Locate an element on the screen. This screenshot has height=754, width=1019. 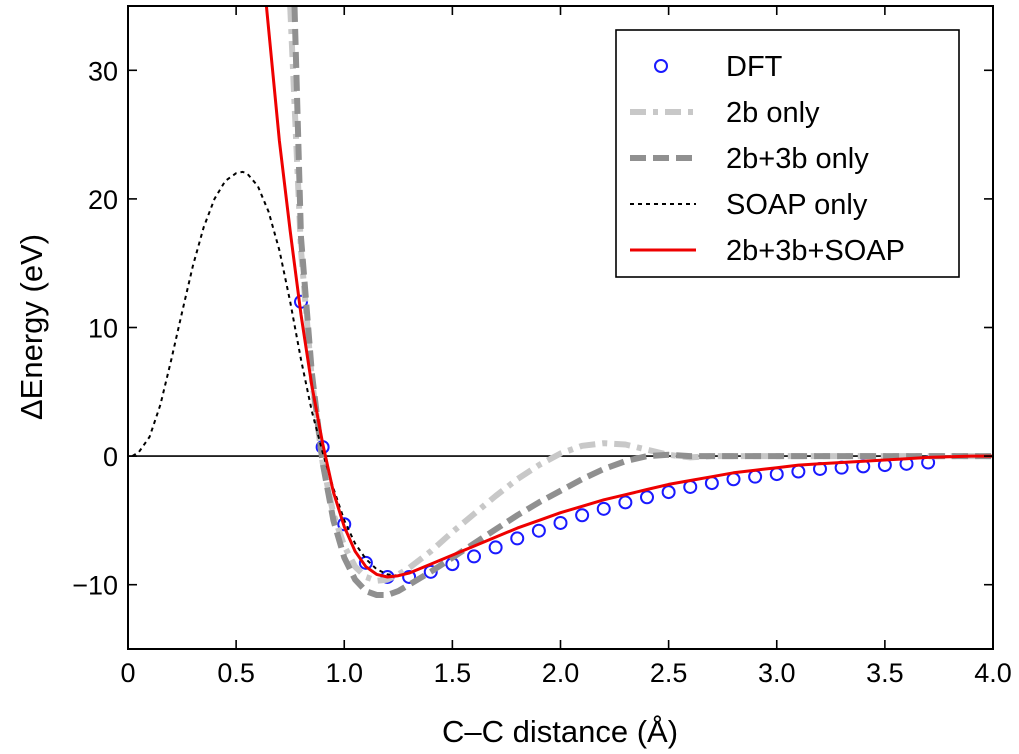
x-tick-label: 3.0 is located at coordinates (777, 673).